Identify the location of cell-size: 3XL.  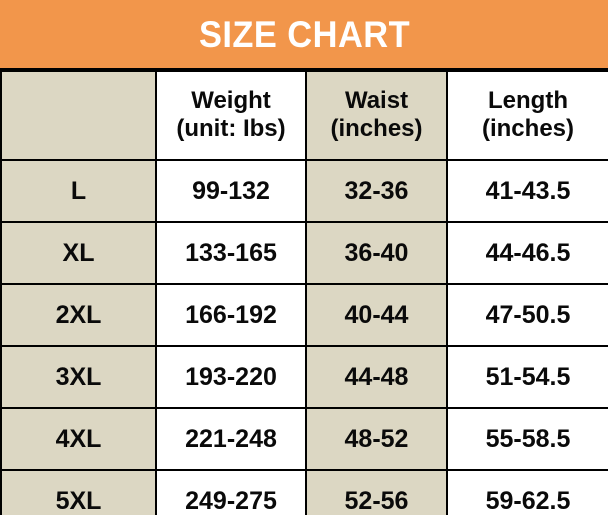
(78, 377).